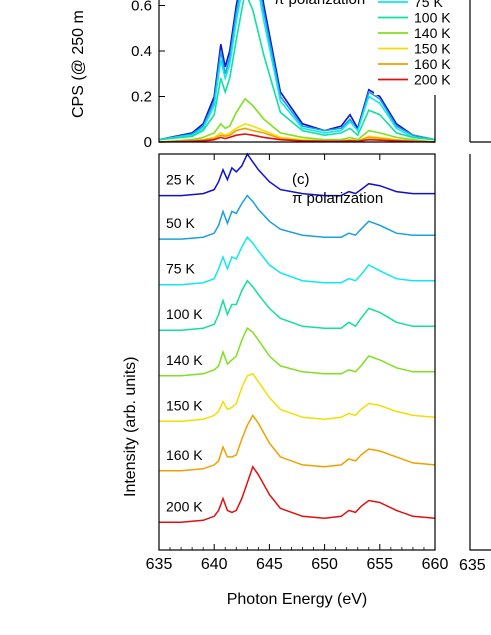 This screenshot has width=491, height=635. Describe the element at coordinates (432, 80) in the screenshot. I see `top-legend-label: 200 K` at that location.